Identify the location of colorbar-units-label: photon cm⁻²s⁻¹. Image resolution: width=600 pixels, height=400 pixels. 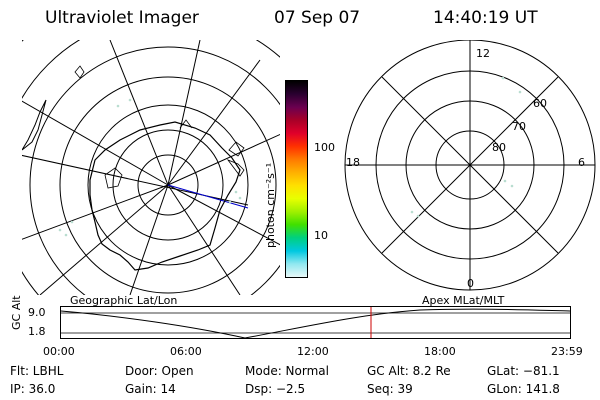
(270, 205).